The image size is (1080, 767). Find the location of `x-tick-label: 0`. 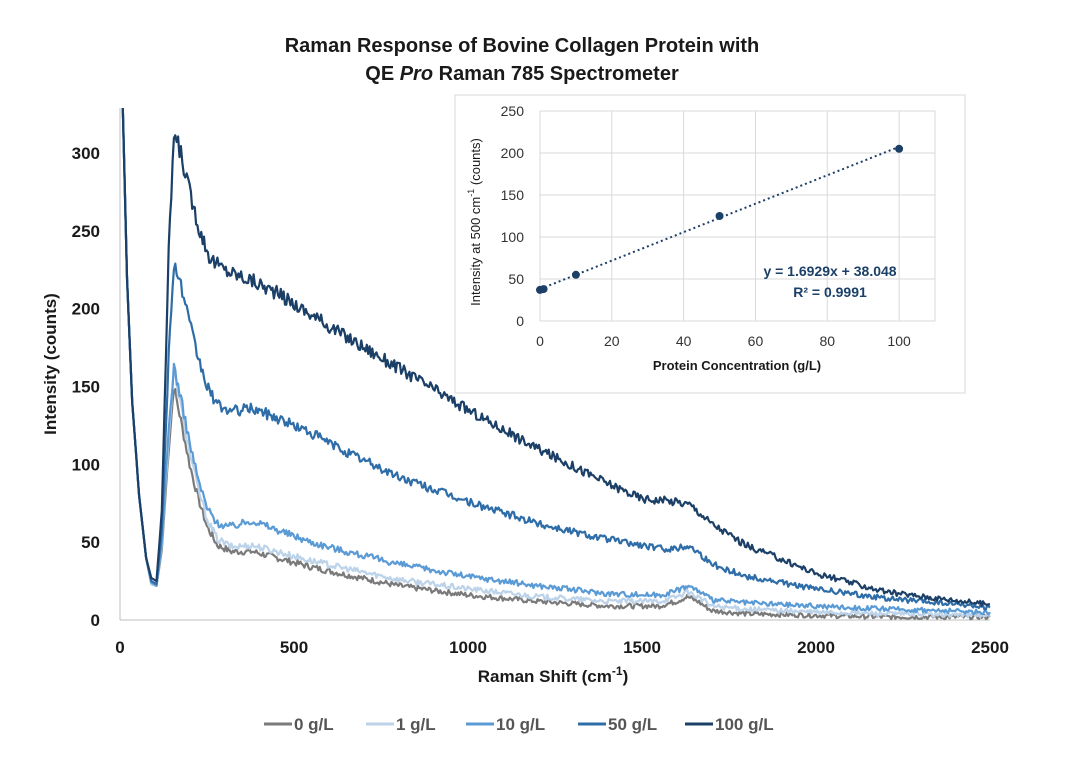

x-tick-label: 0 is located at coordinates (119, 647).